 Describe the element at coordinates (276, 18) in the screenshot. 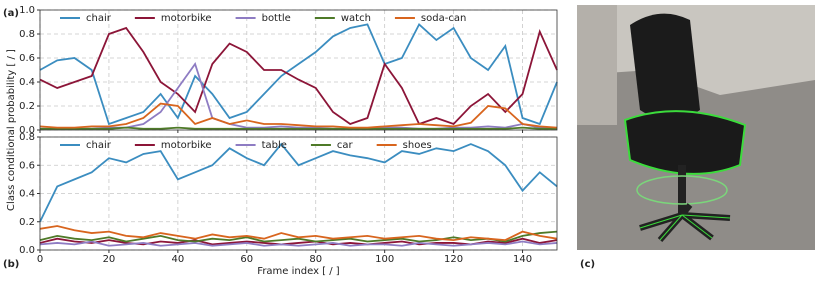

I see `legend-label: bottle` at that location.